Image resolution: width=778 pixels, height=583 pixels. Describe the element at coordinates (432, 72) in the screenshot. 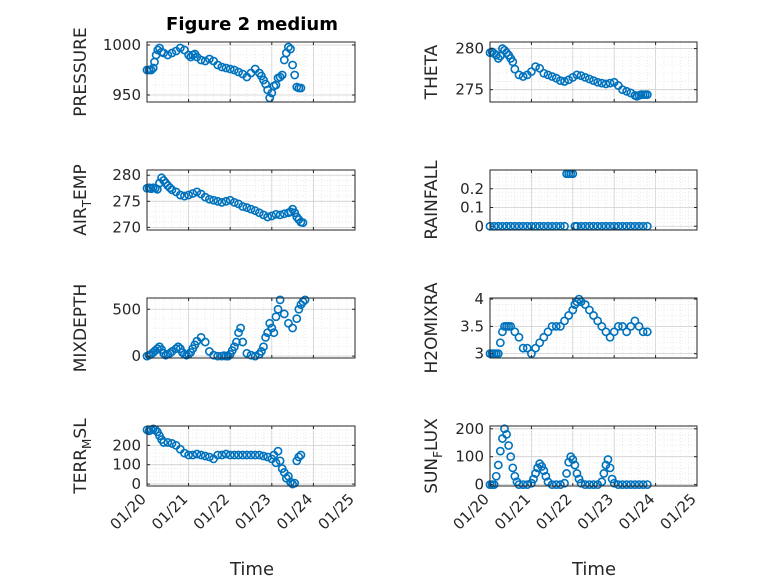

I see `y-axis-label: THETA` at that location.